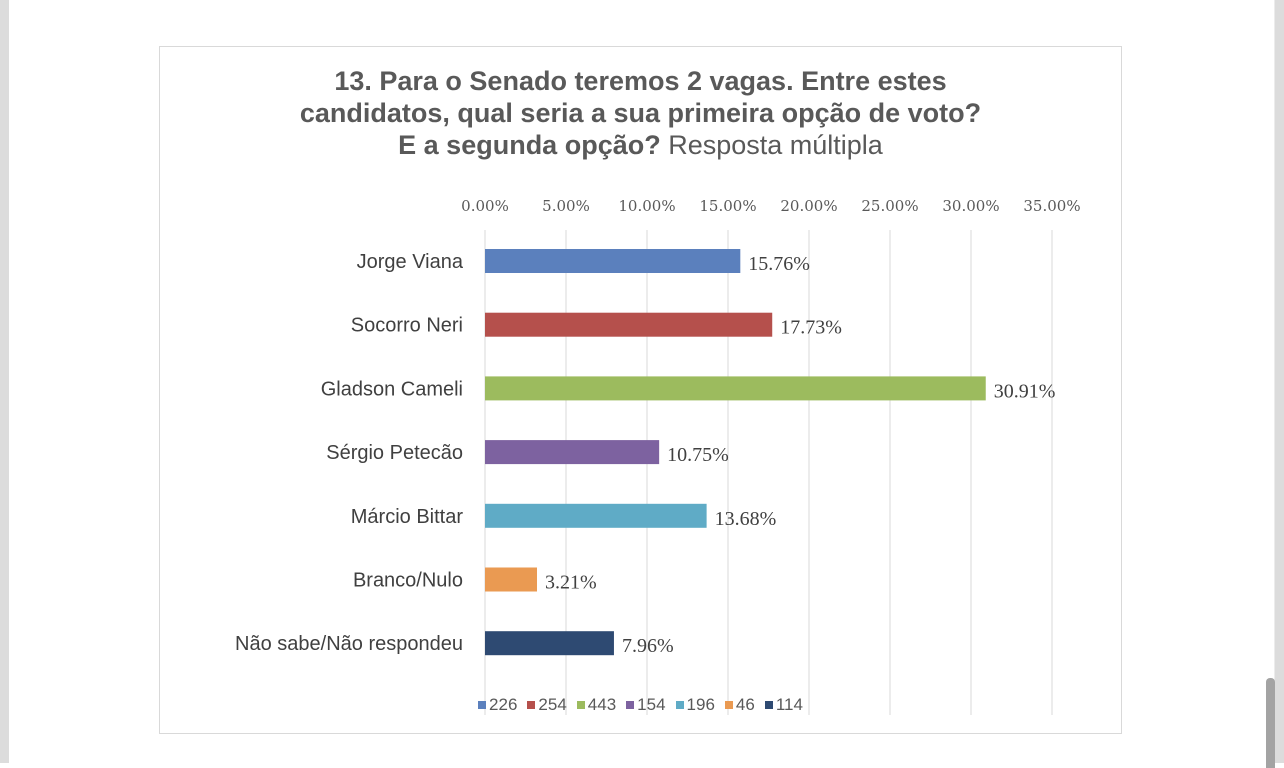 This screenshot has height=768, width=1284. I want to click on data-label: 17.73%, so click(811, 328).